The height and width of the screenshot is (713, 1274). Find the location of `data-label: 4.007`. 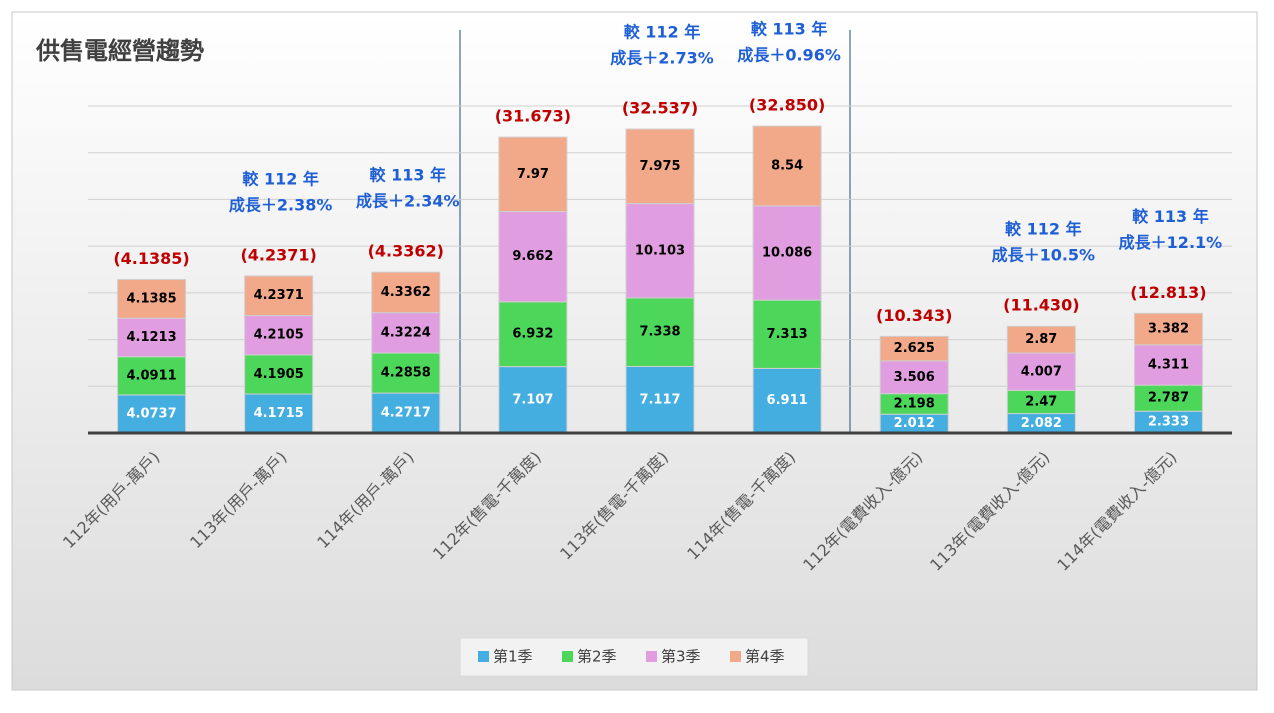

data-label: 4.007 is located at coordinates (1041, 371).